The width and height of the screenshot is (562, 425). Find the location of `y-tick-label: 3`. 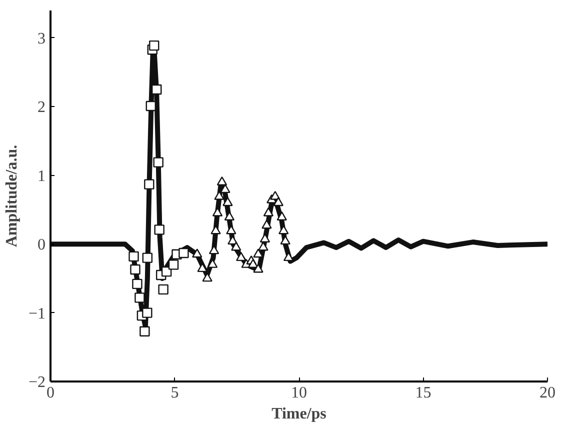

y-tick-label: 3 is located at coordinates (42, 39).